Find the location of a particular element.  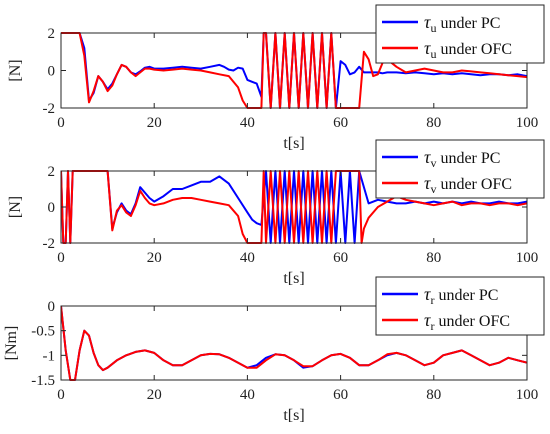

legend: τr under PC τr under OFC is located at coordinates (460, 306).